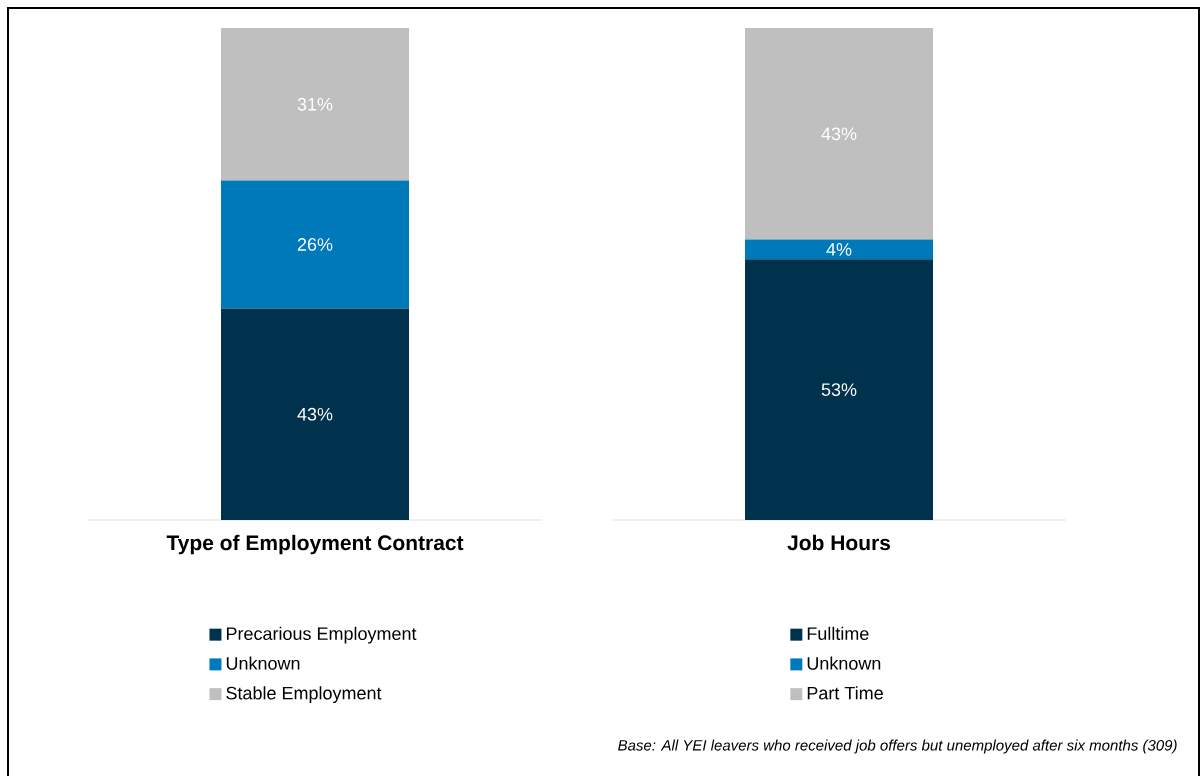 Image resolution: width=1200 pixels, height=776 pixels. What do you see at coordinates (839, 389) in the screenshot?
I see `data-label: 53%` at bounding box center [839, 389].